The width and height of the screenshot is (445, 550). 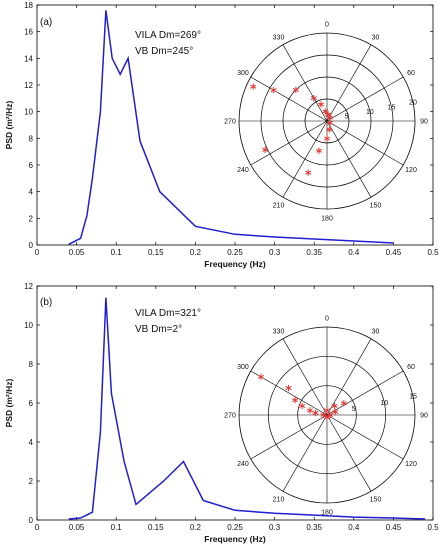 What do you see at coordinates (28, 32) in the screenshot?
I see `y-tick-label: 16` at bounding box center [28, 32].